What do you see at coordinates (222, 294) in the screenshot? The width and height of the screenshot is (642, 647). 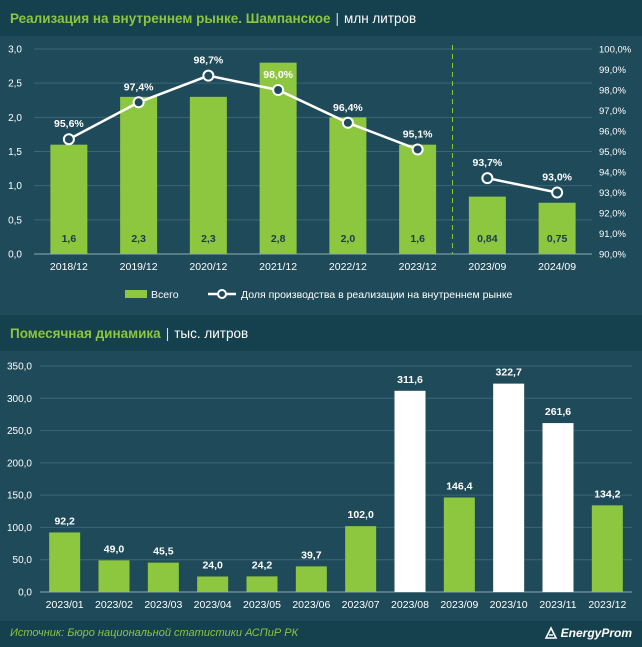 I see `legend-line-marker` at bounding box center [222, 294].